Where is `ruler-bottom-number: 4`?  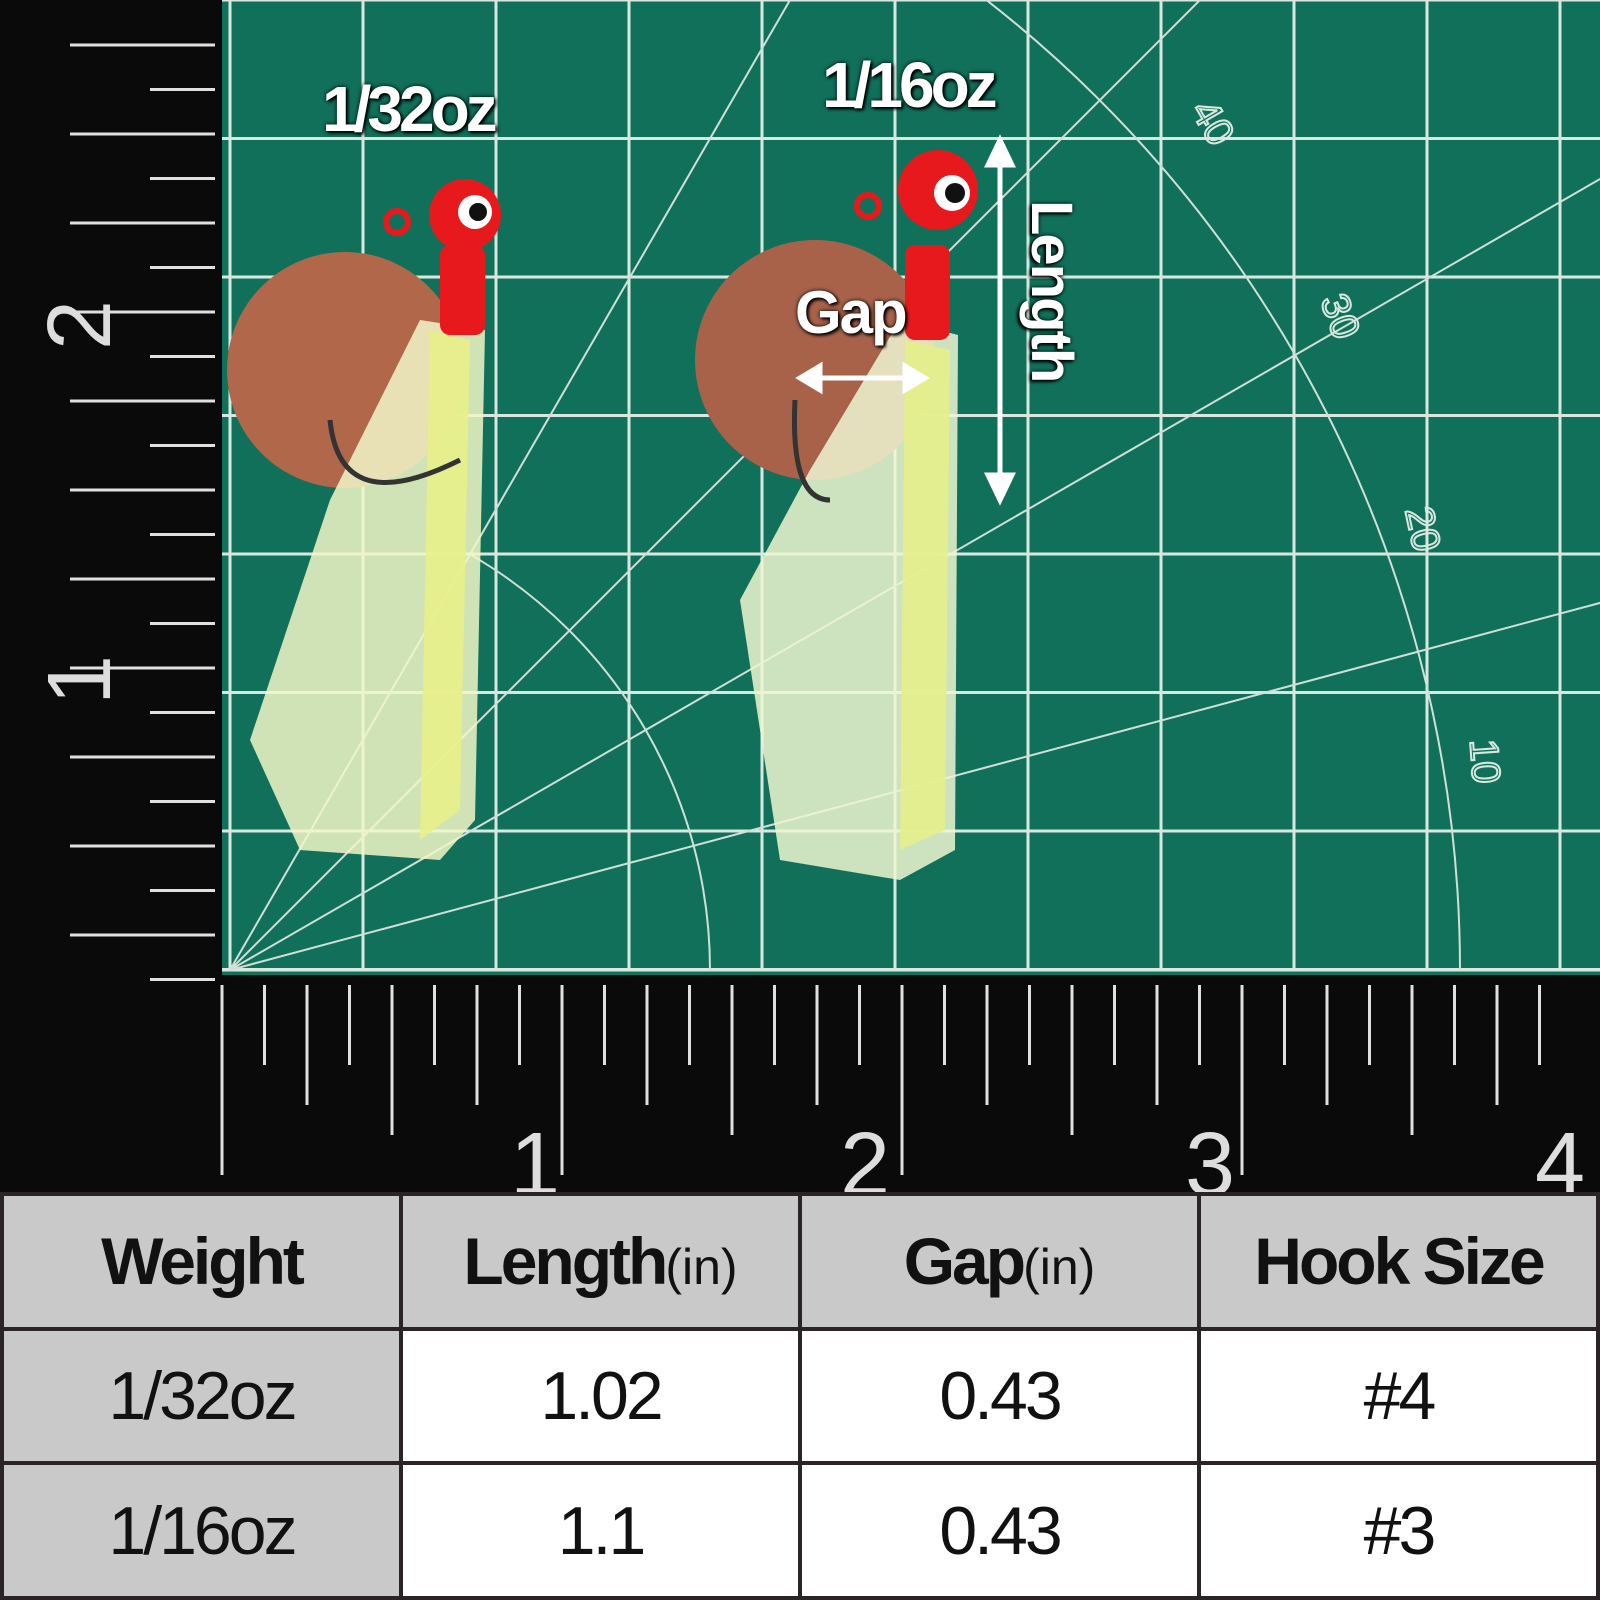 ruler-bottom-number: 4 is located at coordinates (1560, 1153).